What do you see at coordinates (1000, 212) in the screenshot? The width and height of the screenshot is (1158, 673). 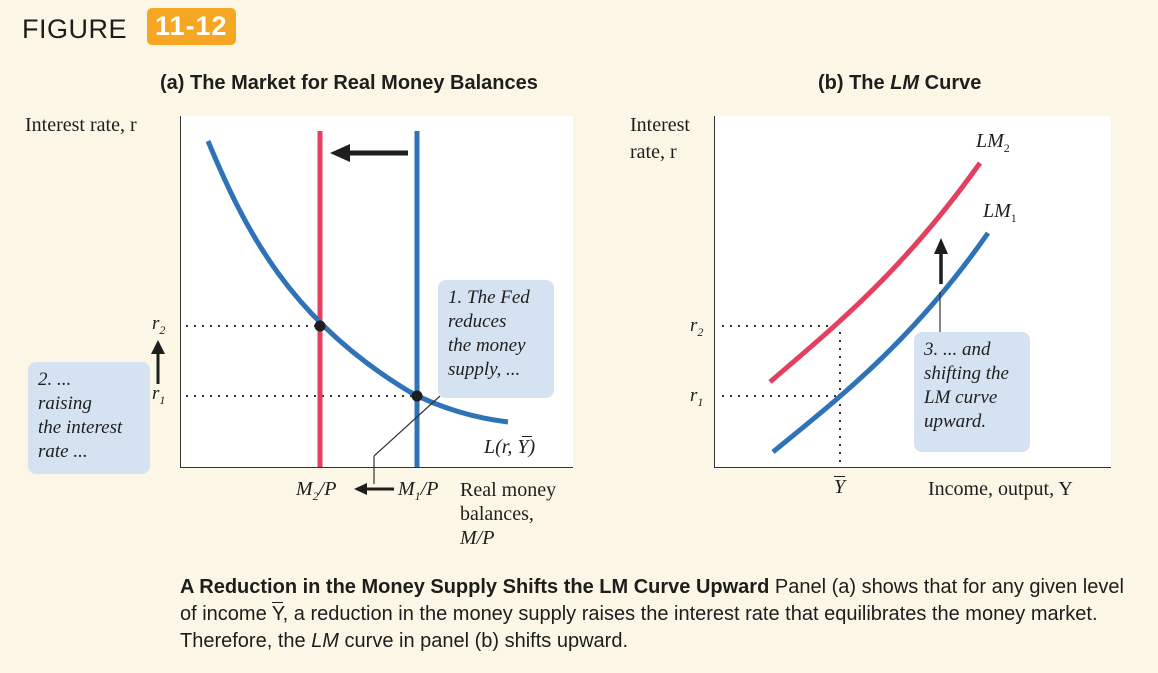 I see `lm1-label: LM1` at bounding box center [1000, 212].